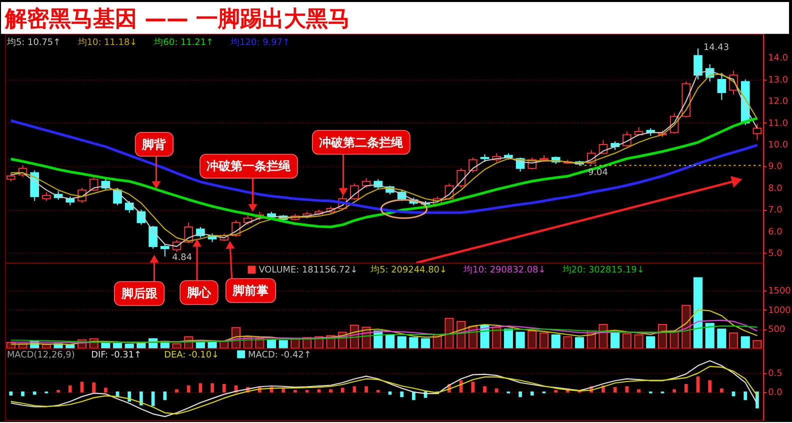 Image resolution: width=792 pixels, height=423 pixels. I want to click on text: 均5: 10.75↑, so click(33, 42).